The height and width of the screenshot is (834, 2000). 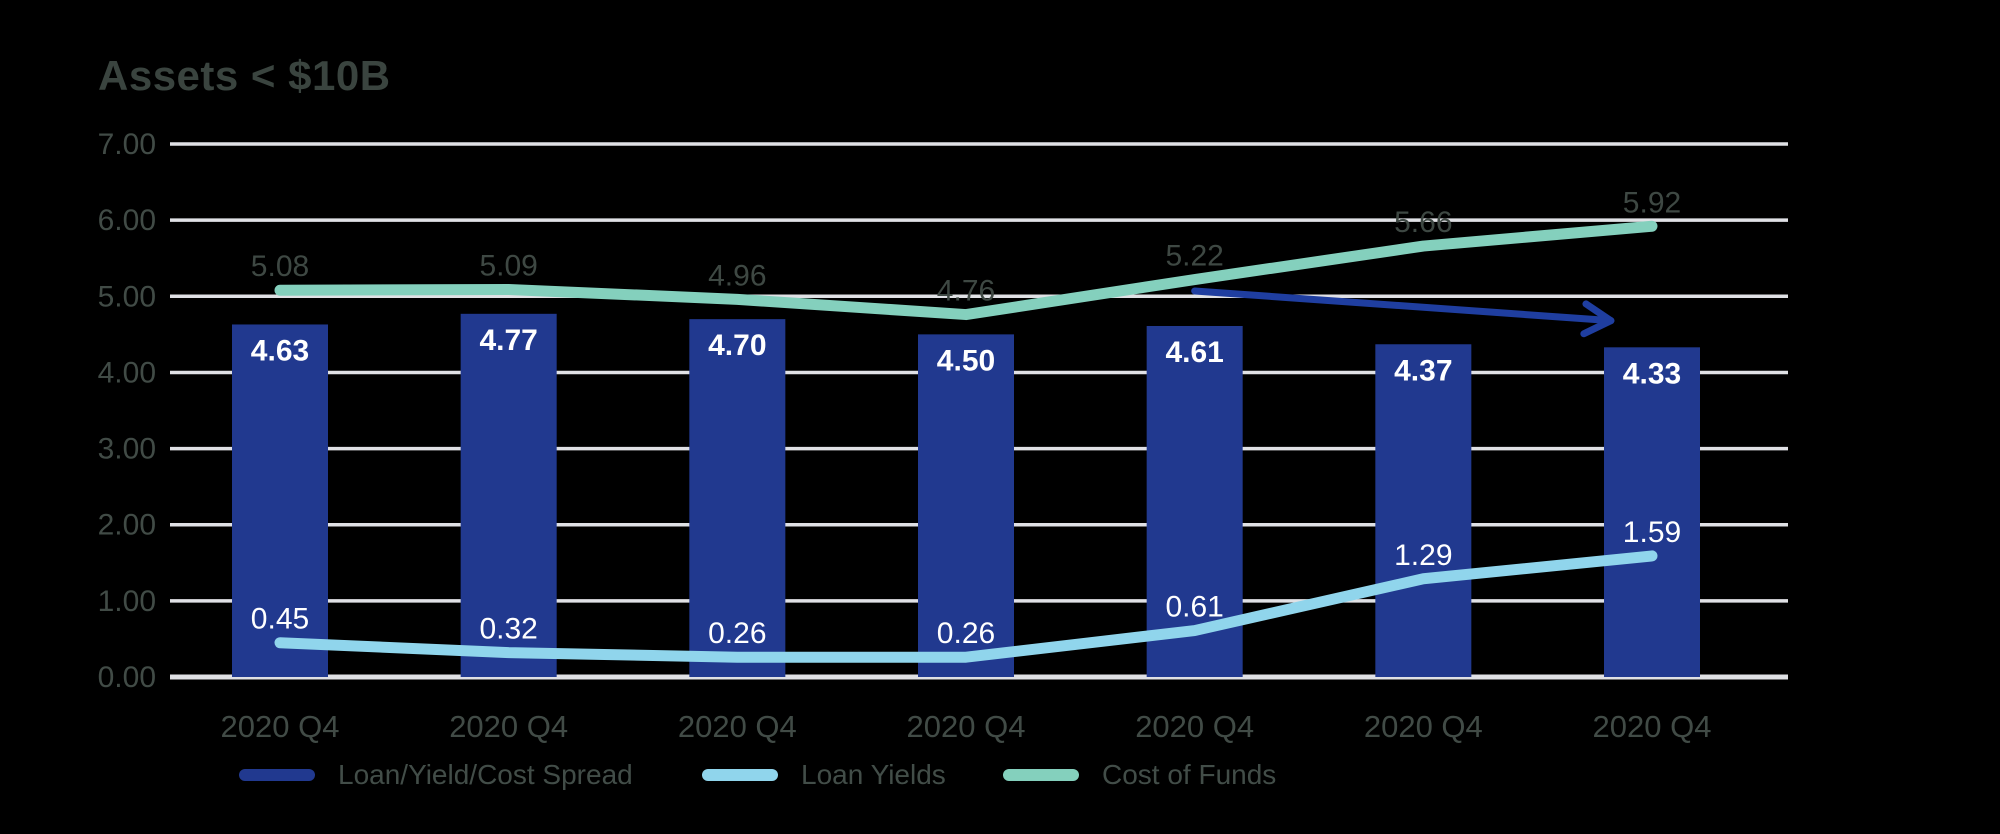 What do you see at coordinates (508, 340) in the screenshot?
I see `bar-value-label: 4.77` at bounding box center [508, 340].